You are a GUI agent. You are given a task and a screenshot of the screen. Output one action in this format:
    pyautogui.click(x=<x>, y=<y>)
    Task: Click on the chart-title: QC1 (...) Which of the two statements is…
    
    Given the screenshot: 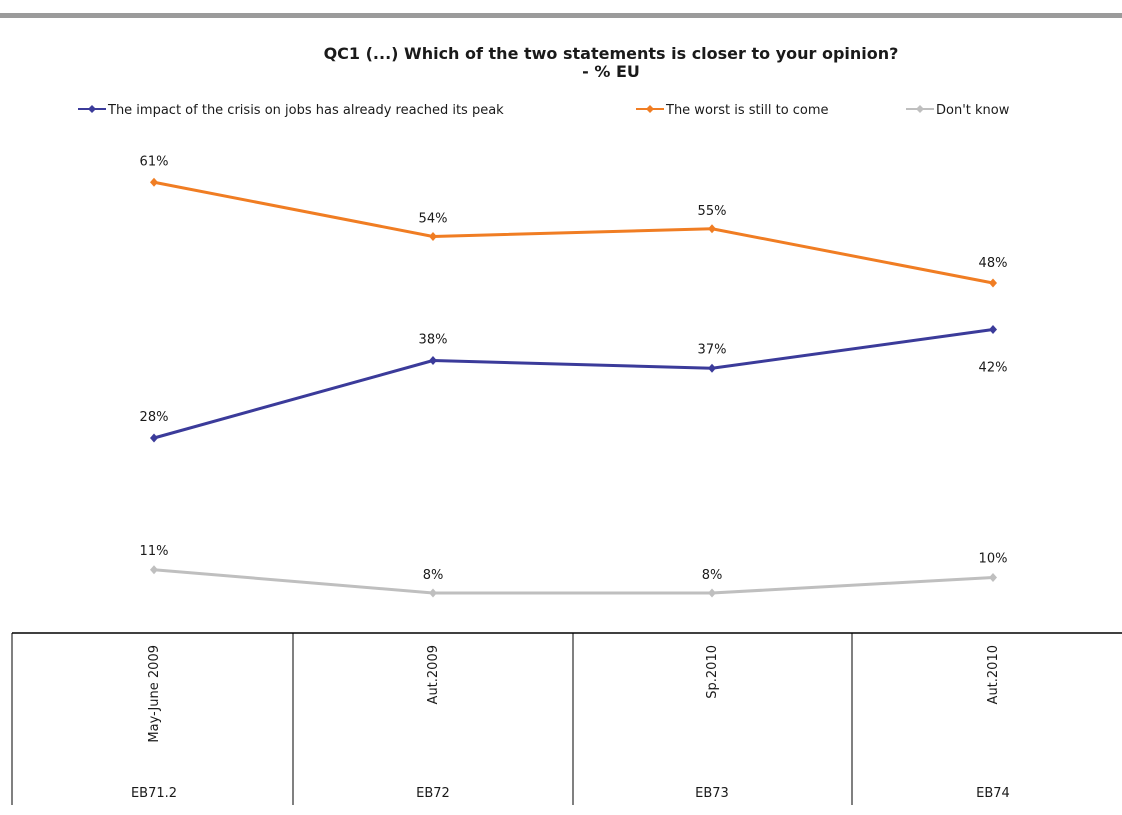 What is the action you would take?
    pyautogui.click(x=611, y=53)
    